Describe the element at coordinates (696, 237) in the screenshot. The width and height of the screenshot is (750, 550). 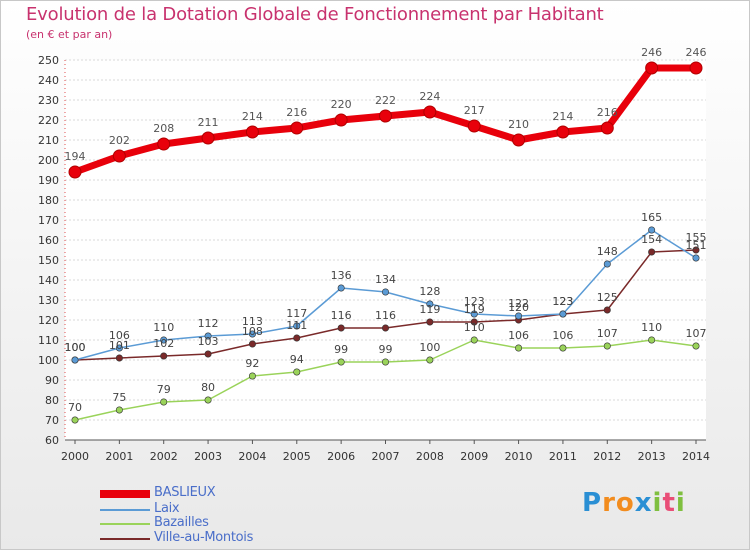
I see `data-label-ville-au-montois: 155` at that location.